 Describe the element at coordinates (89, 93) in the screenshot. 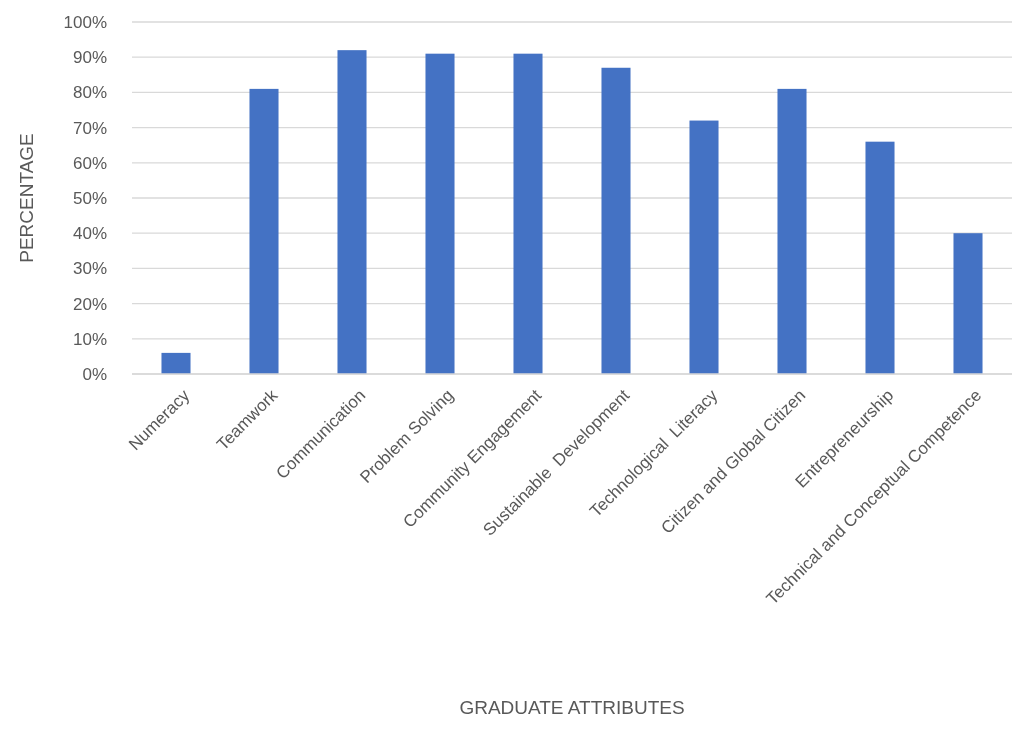

I see `y-tick-label: 80%` at that location.